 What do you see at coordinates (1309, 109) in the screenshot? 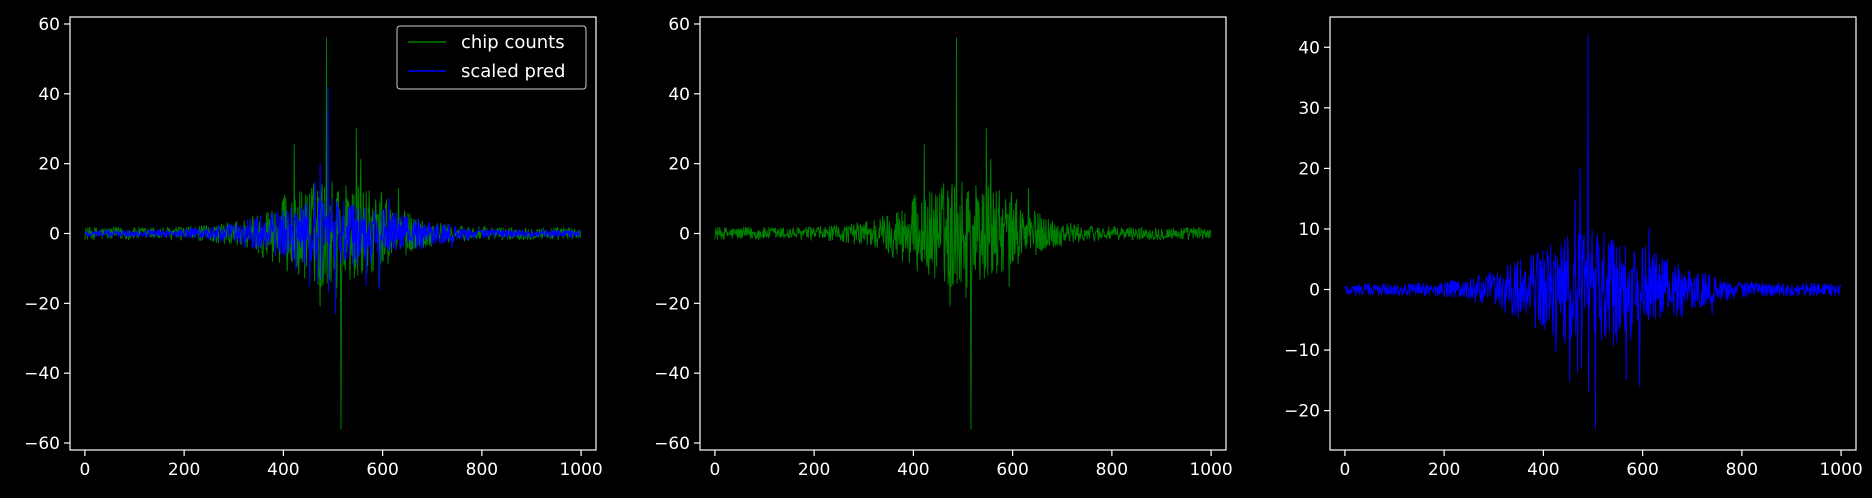
I see `y-tick-label: 30` at bounding box center [1309, 109].